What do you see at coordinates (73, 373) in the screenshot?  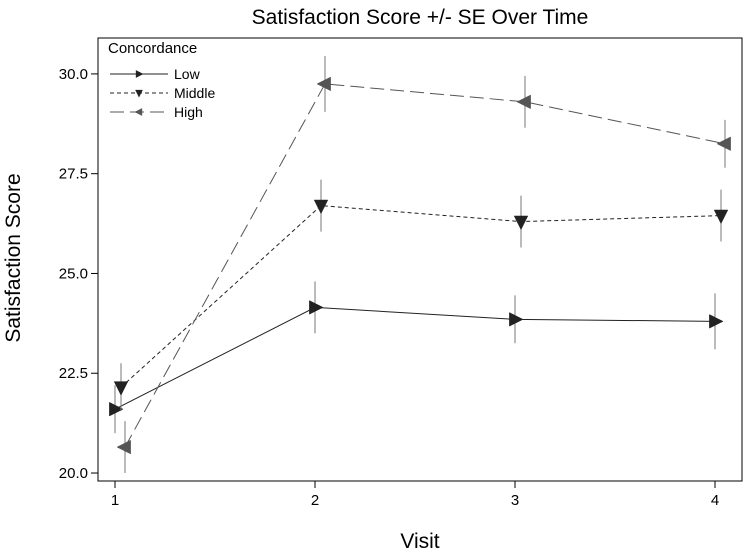 I see `y-tick-label: 22.5` at bounding box center [73, 373].